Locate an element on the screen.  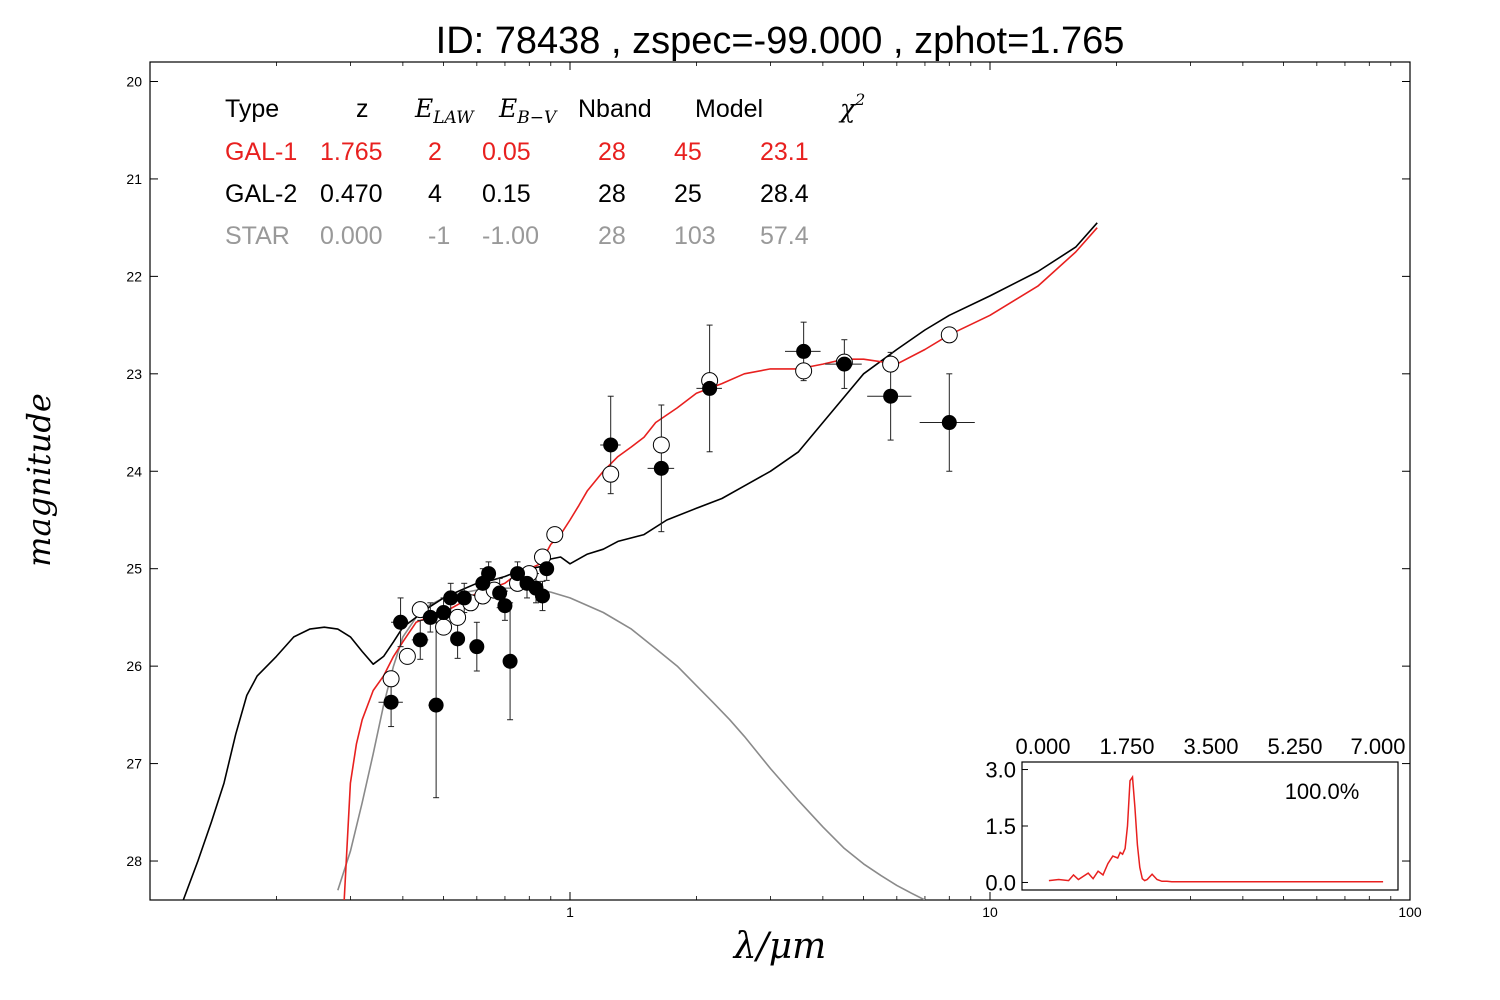
inset-x-tick-label: 7.000 is located at coordinates (1377, 746).